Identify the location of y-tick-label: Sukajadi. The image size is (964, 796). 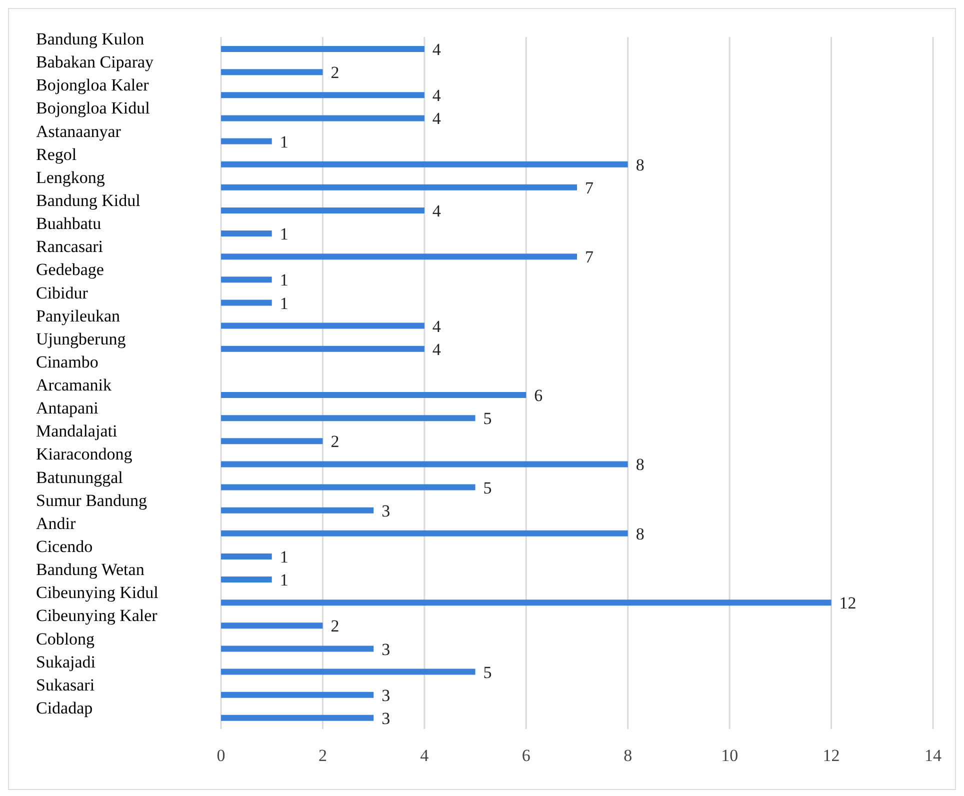
(66, 662).